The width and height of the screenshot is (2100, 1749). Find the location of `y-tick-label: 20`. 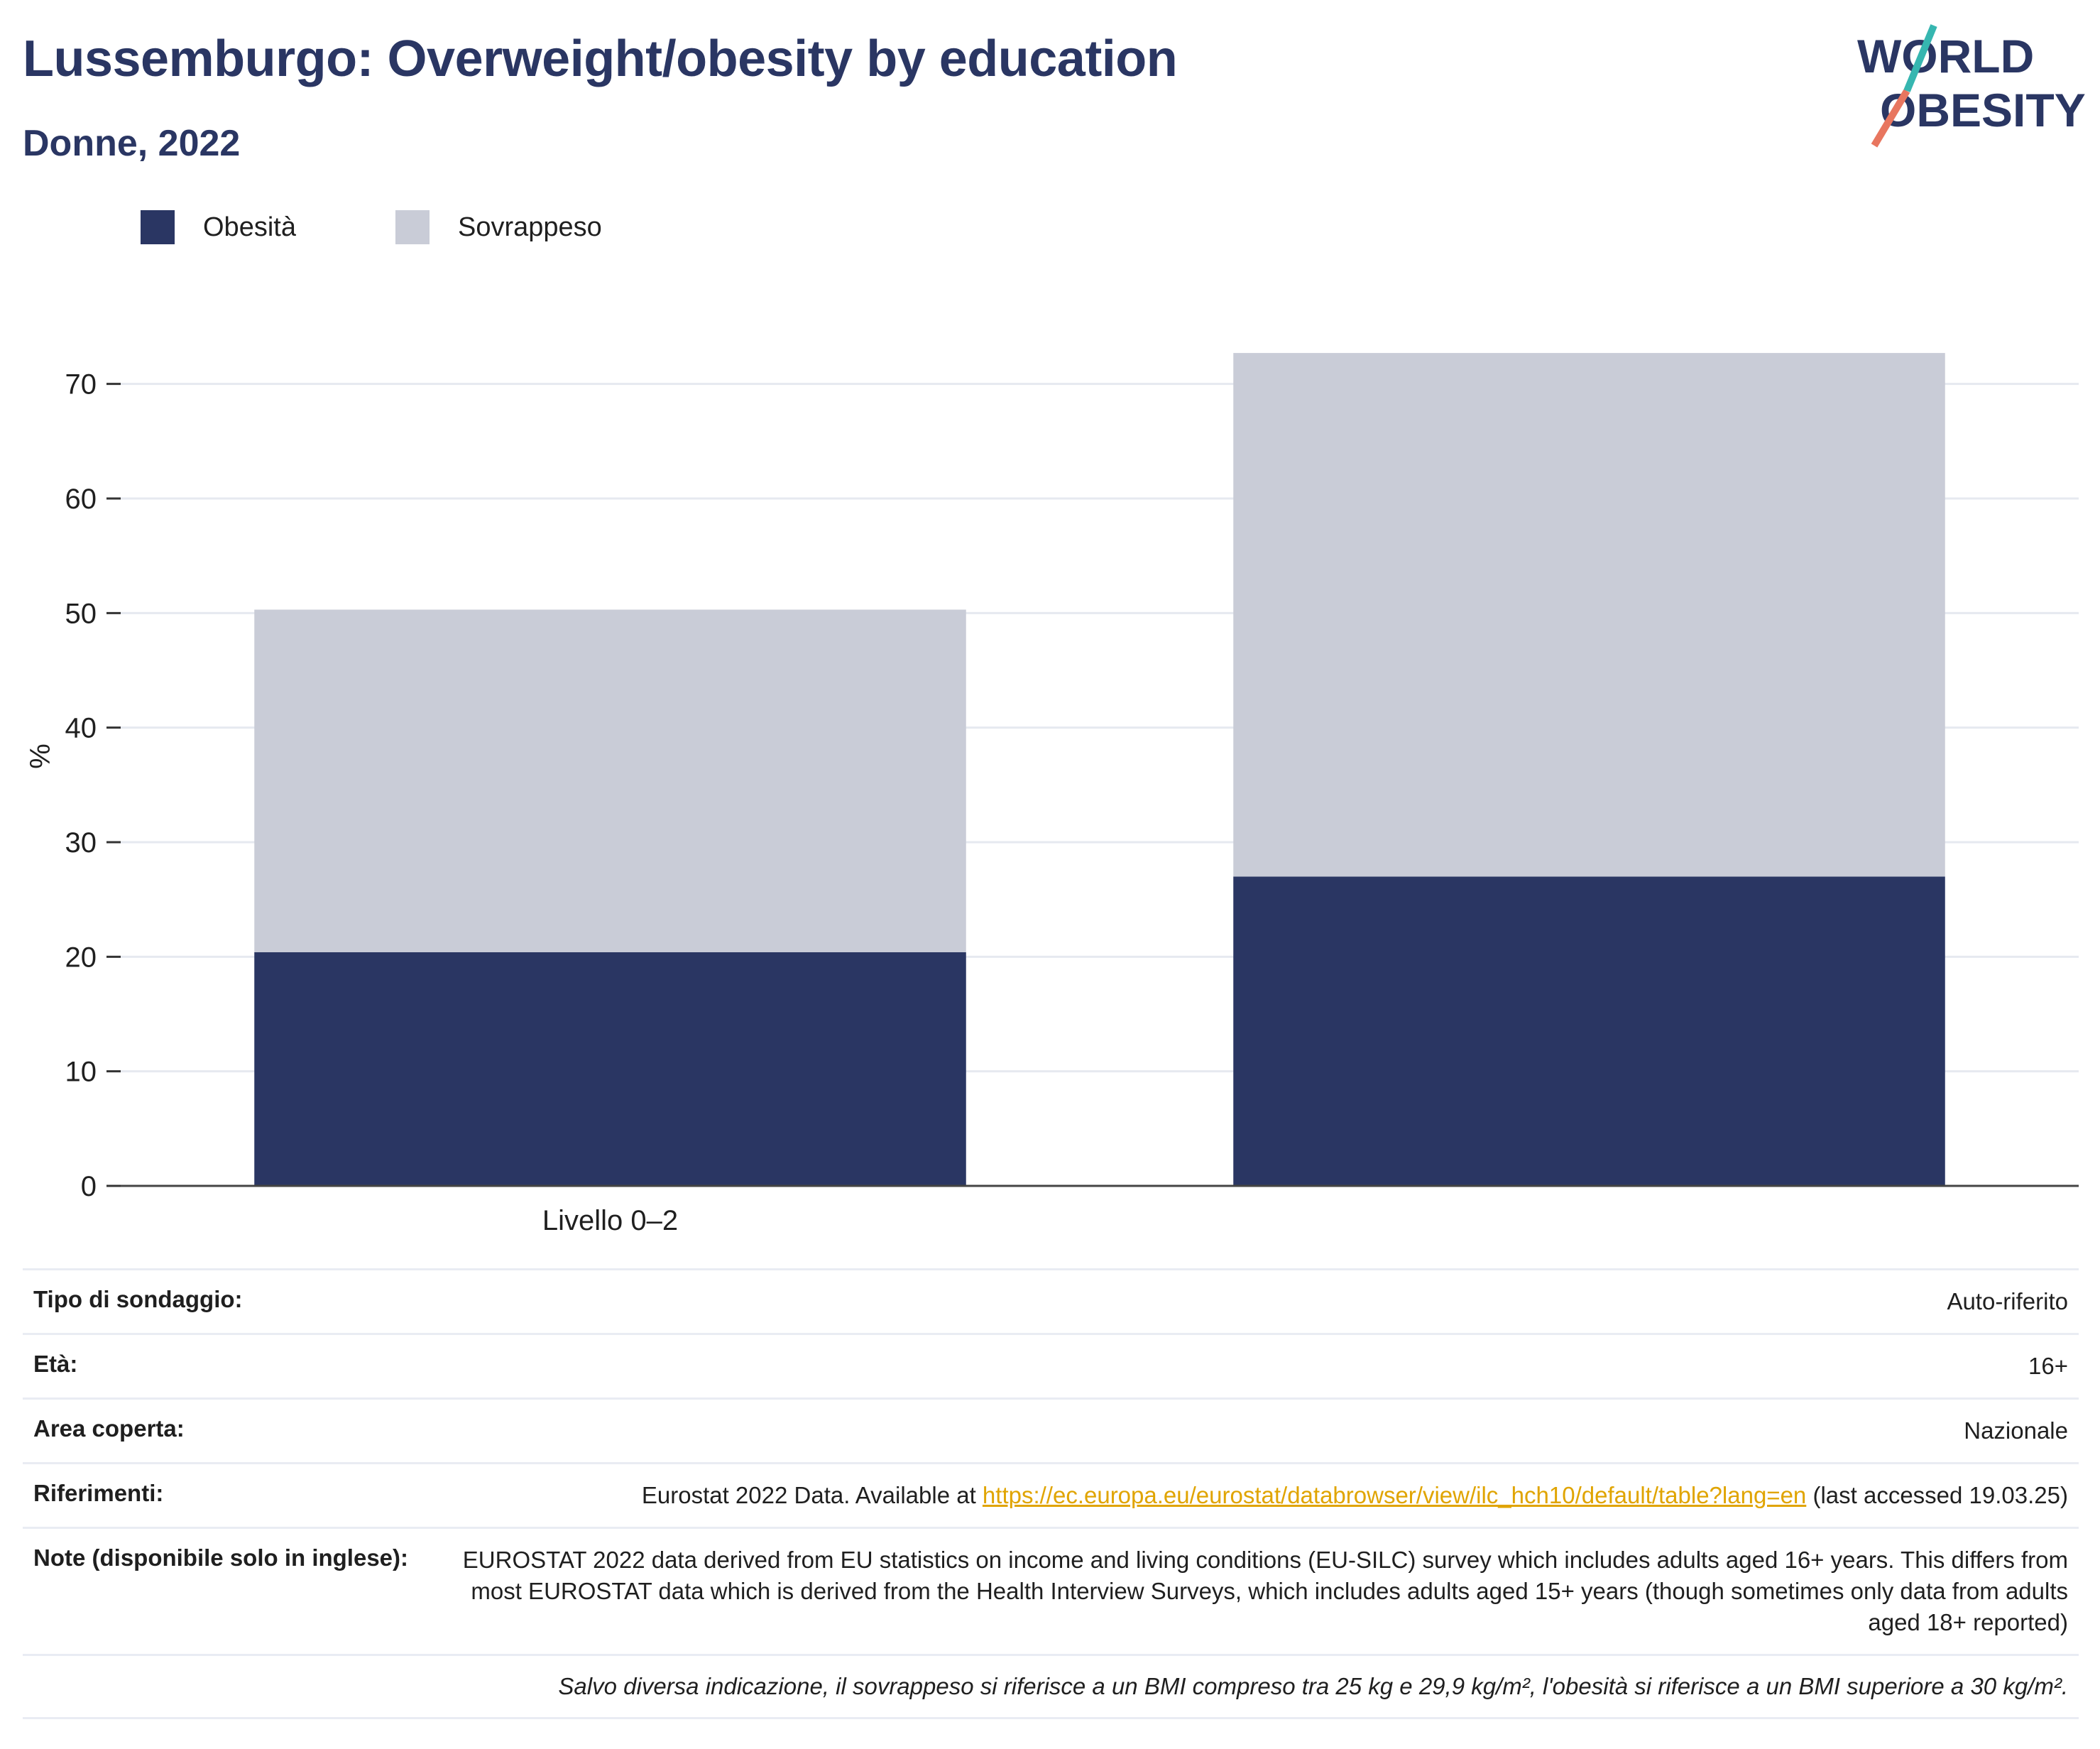

y-tick-label: 20 is located at coordinates (81, 957).